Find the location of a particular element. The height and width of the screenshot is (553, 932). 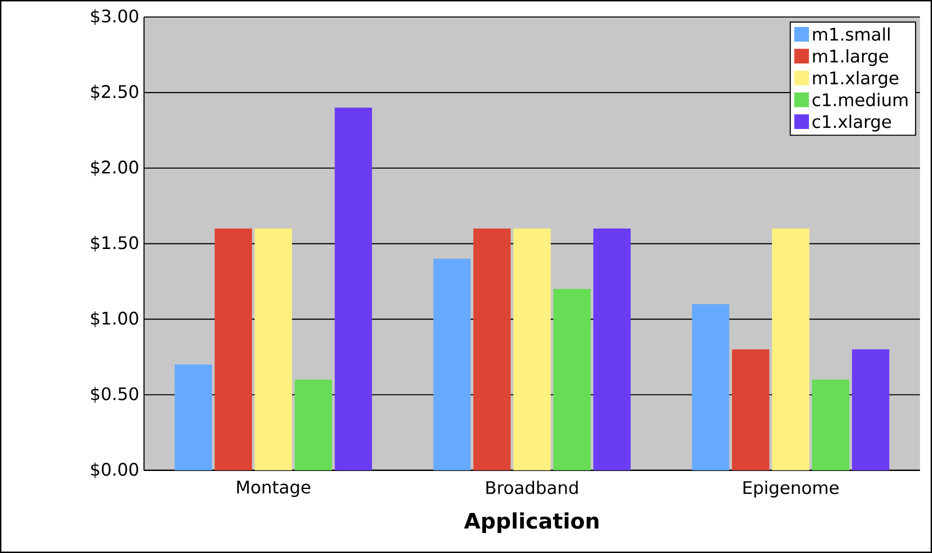

legend-label: m1.xlarge is located at coordinates (855, 79).